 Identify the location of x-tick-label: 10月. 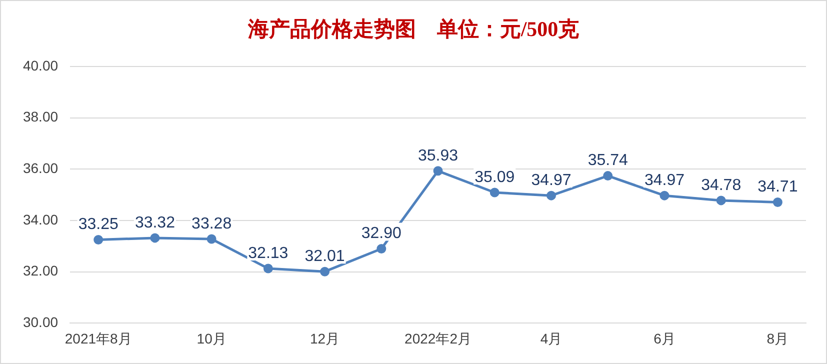
(211, 338).